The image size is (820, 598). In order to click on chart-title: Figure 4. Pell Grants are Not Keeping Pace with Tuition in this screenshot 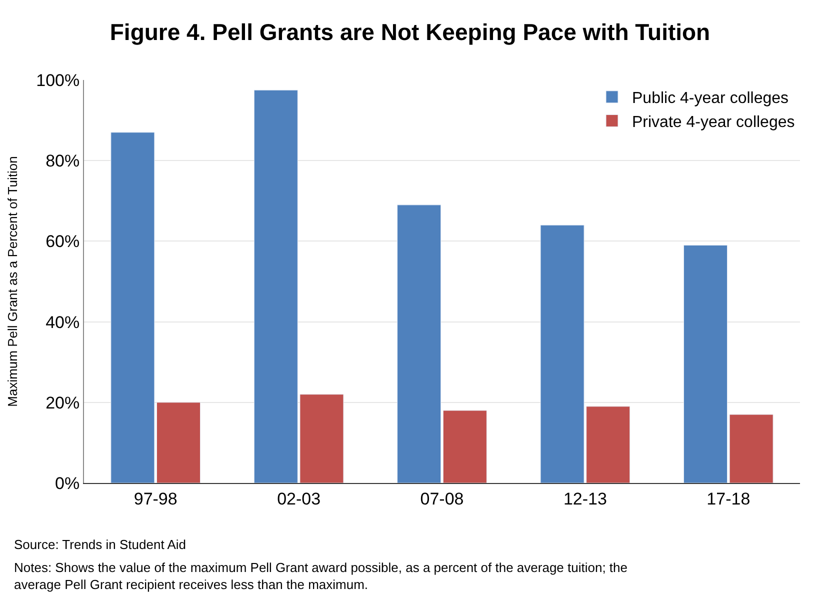, I will do `click(410, 32)`.